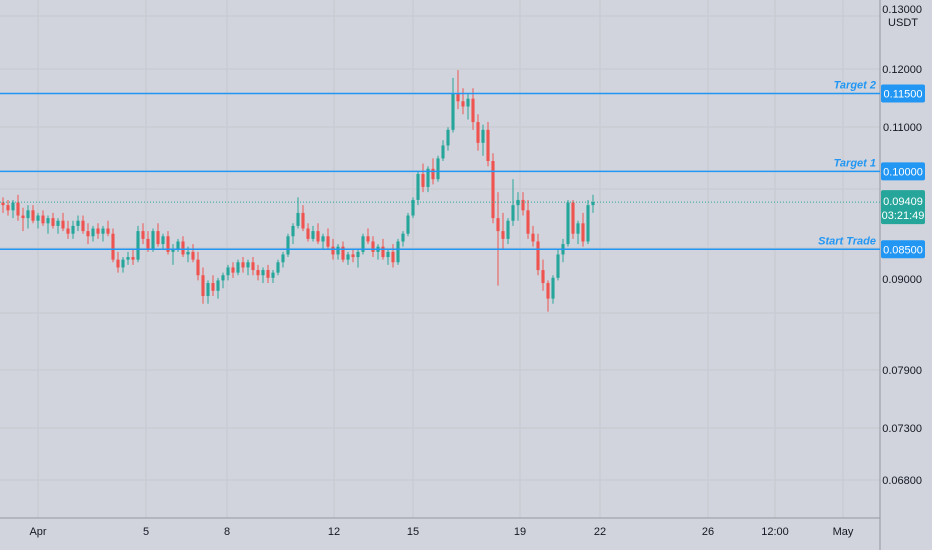 The image size is (932, 550). I want to click on price-axis-tick: 0.07300, so click(902, 429).